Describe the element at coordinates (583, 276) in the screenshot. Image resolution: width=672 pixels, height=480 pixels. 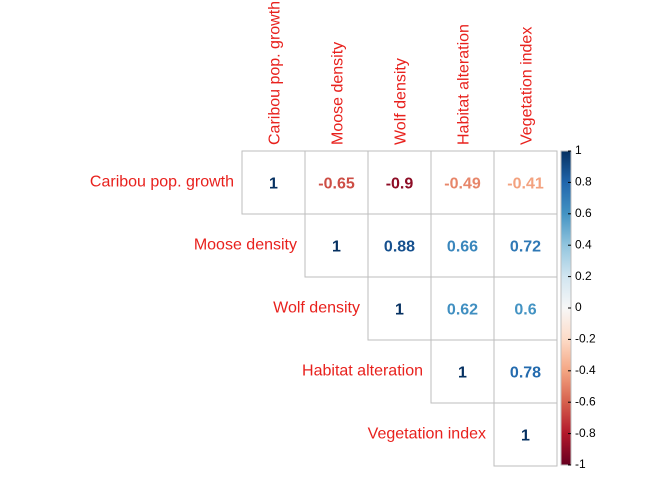
I see `colorbar-tick-label: 0.2` at that location.